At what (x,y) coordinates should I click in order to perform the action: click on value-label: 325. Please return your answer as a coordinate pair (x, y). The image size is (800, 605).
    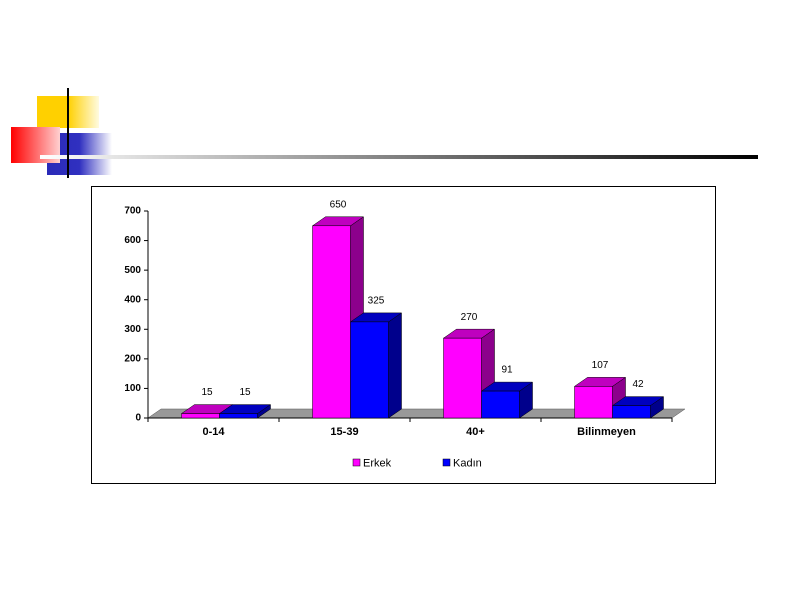
    Looking at the image, I should click on (376, 301).